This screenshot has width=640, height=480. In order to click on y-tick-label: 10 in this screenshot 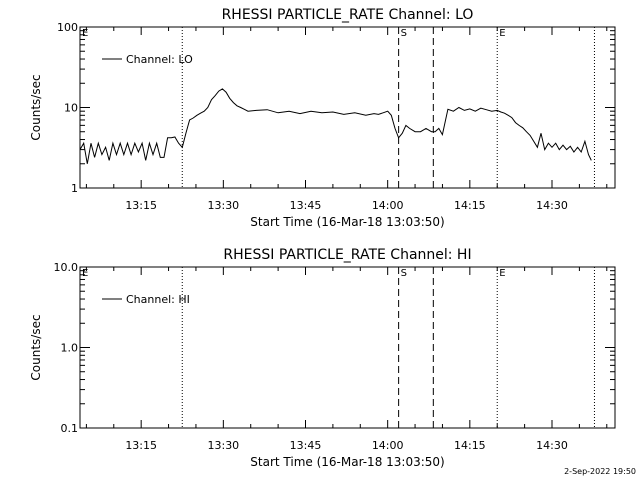, I will do `click(71, 108)`.